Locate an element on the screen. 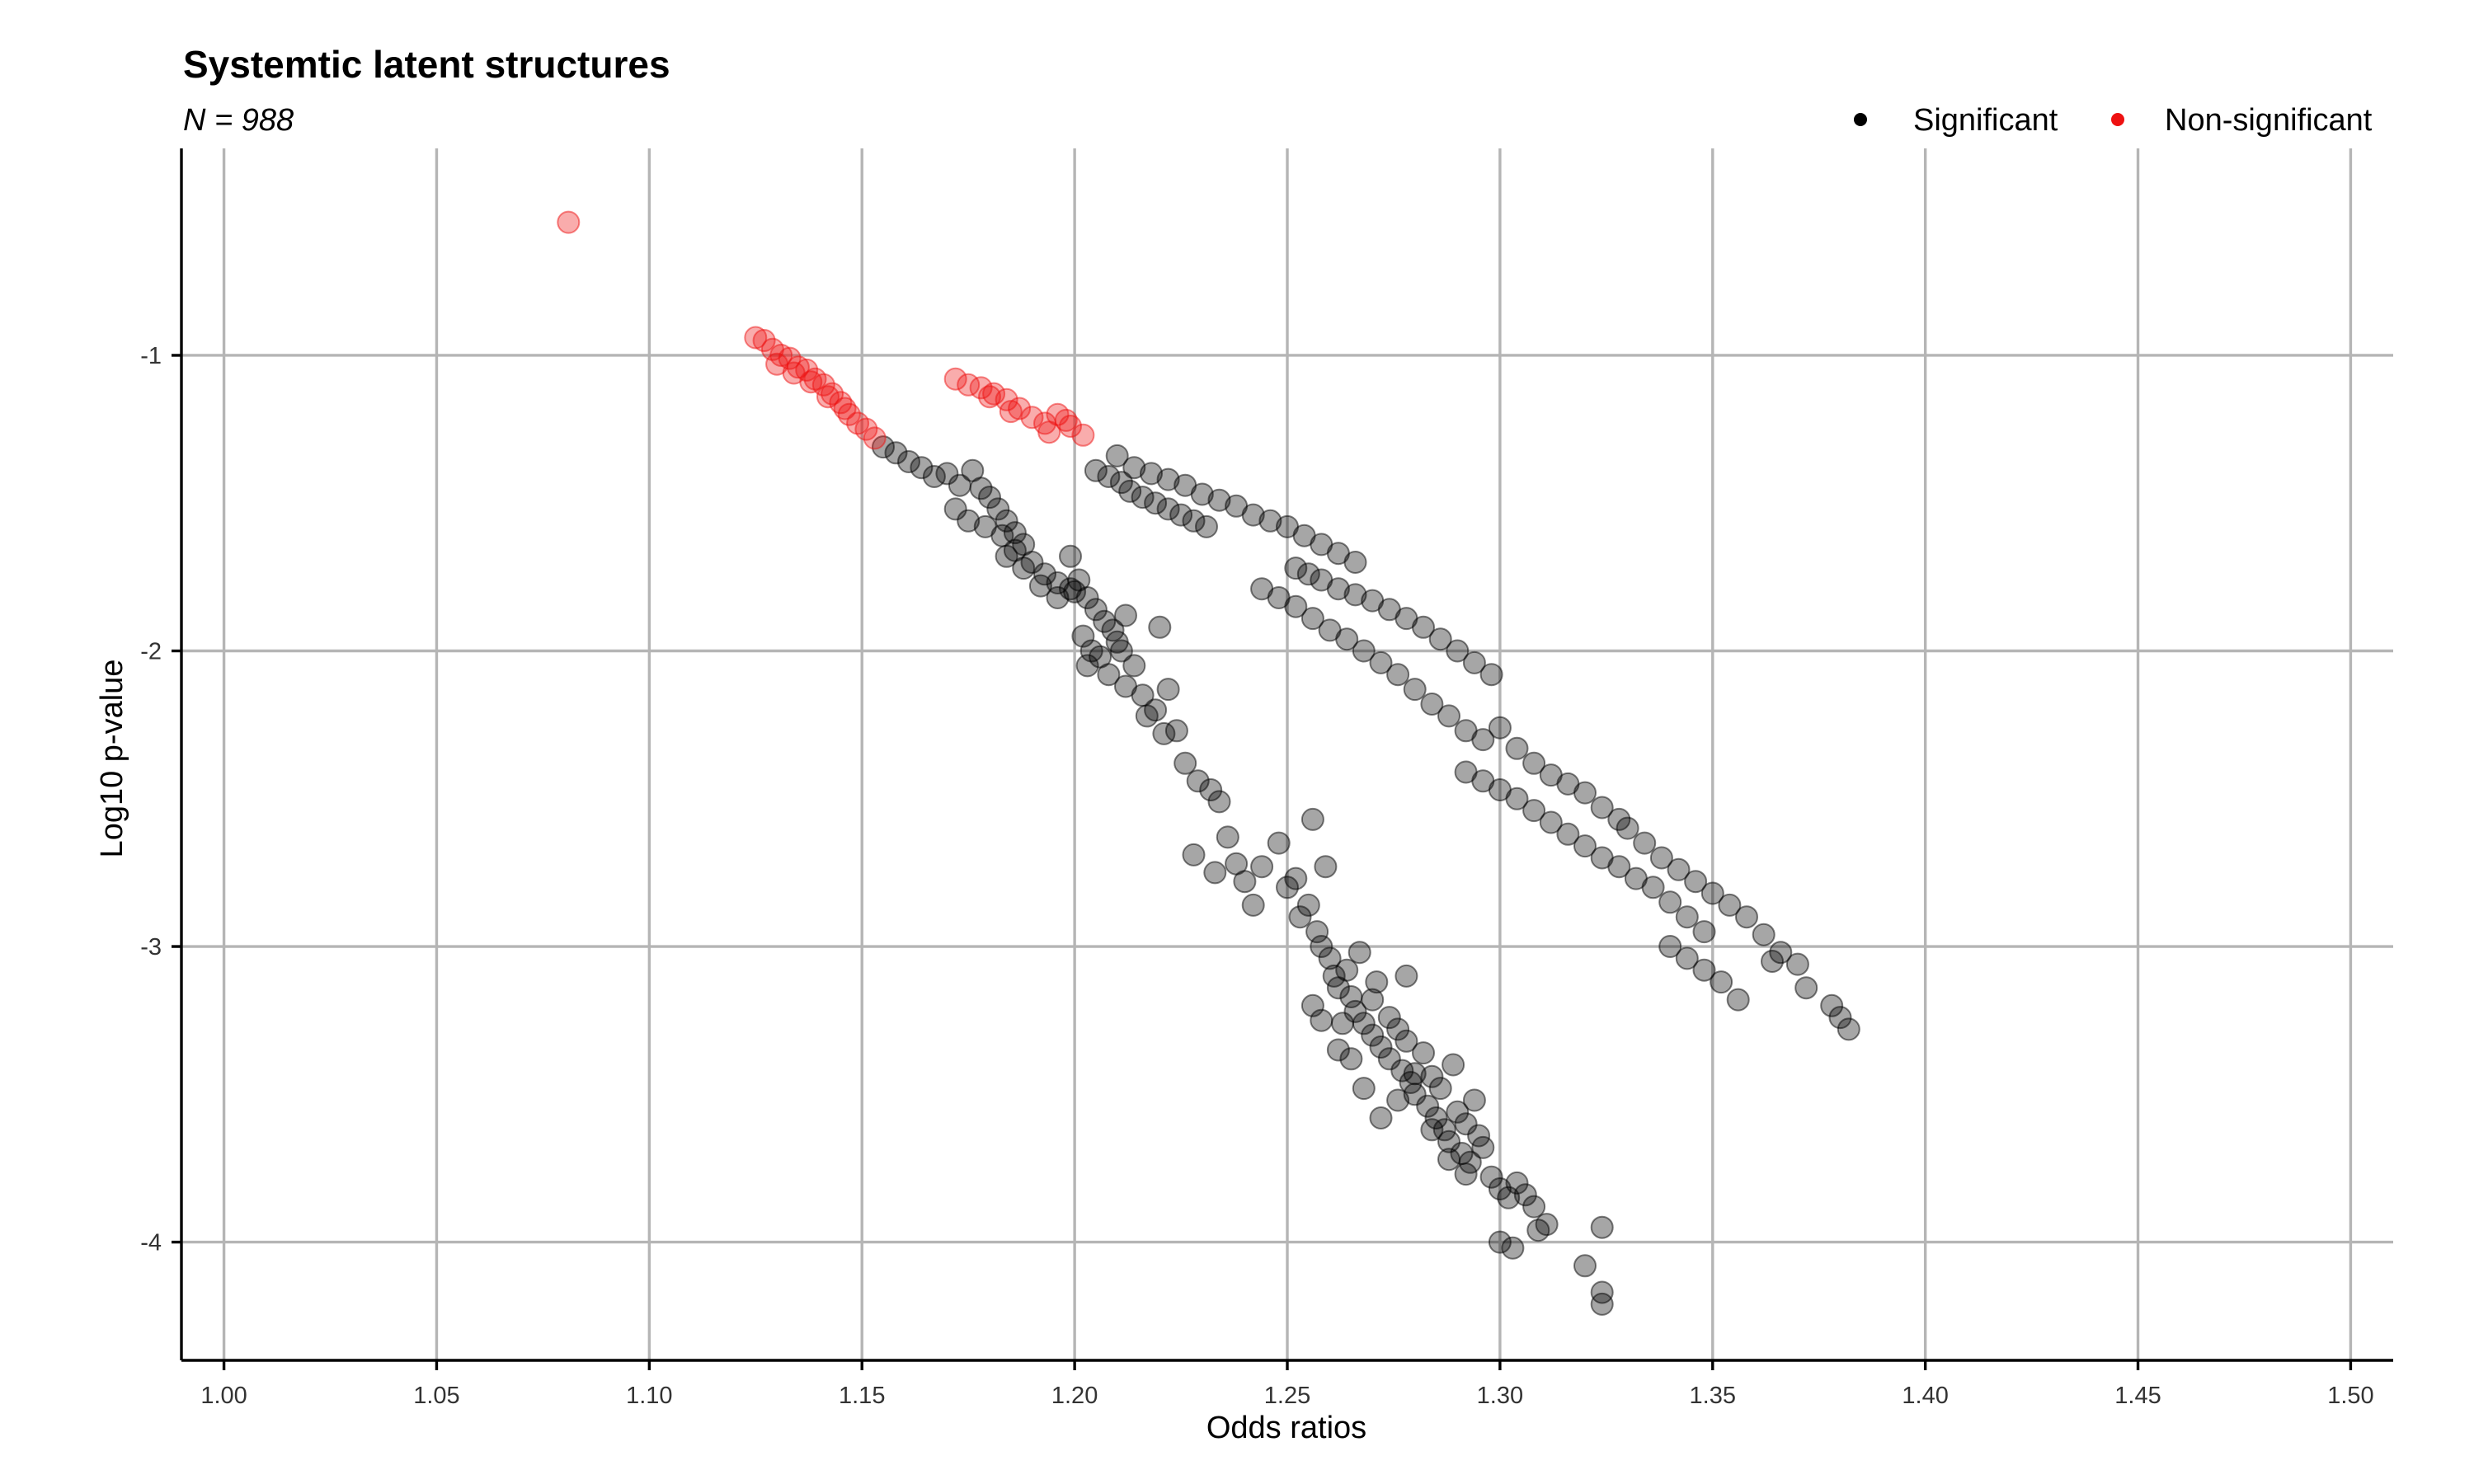  chart-title: Systemtic latent structures is located at coordinates (426, 64).